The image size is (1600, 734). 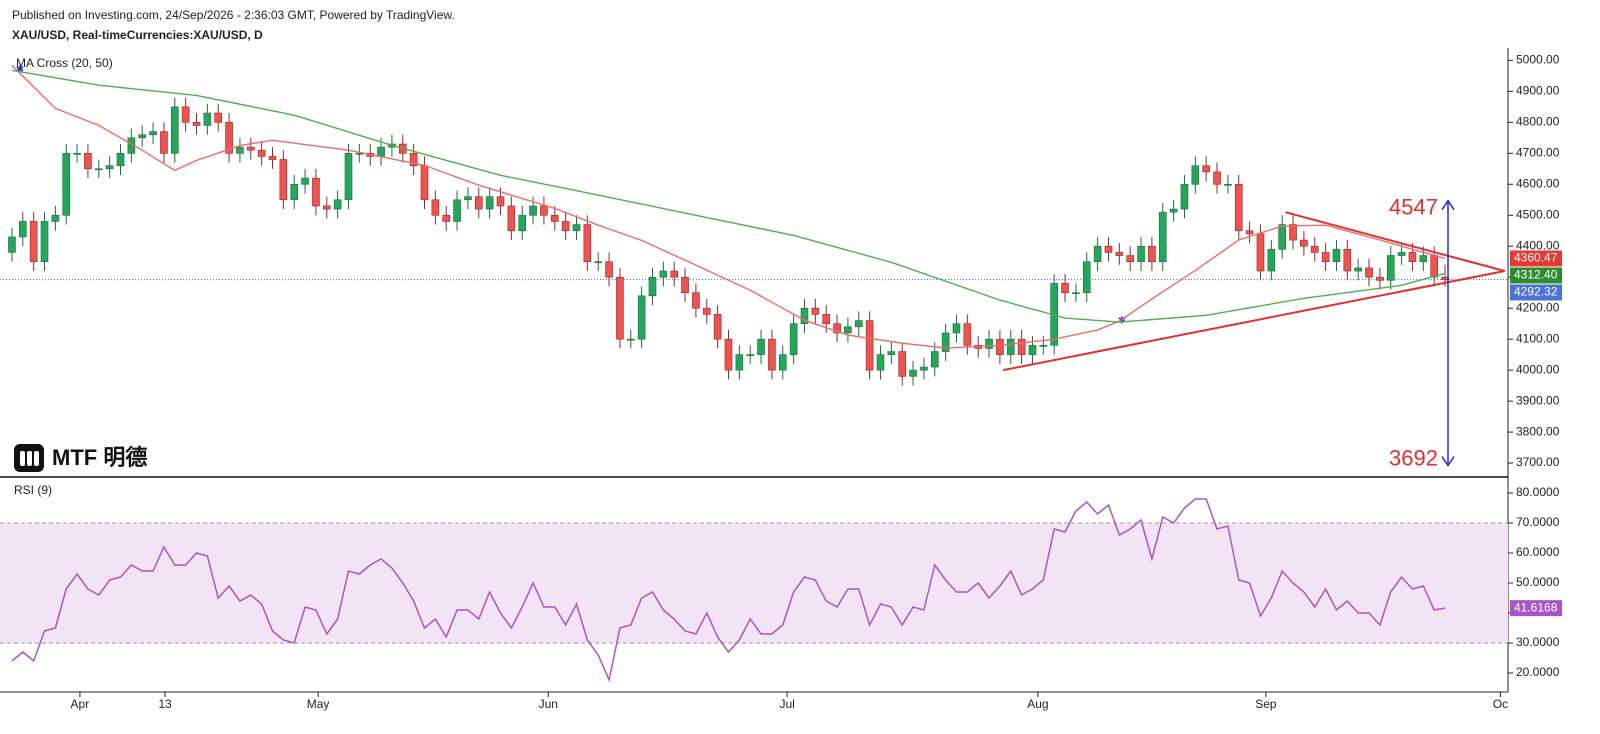 I want to click on trendline, so click(x=1253, y=321).